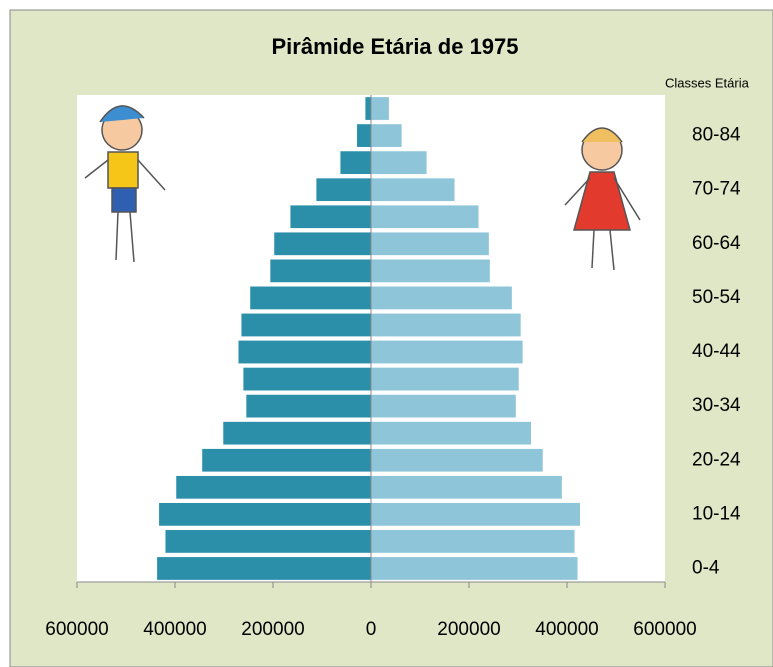  Describe the element at coordinates (716, 135) in the screenshot. I see `y-tick-label: 80-84` at that location.